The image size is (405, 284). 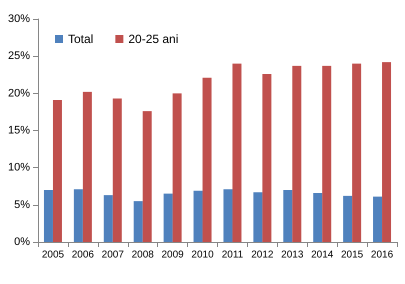 I want to click on y-tick-label: 10%, so click(x=19, y=168).